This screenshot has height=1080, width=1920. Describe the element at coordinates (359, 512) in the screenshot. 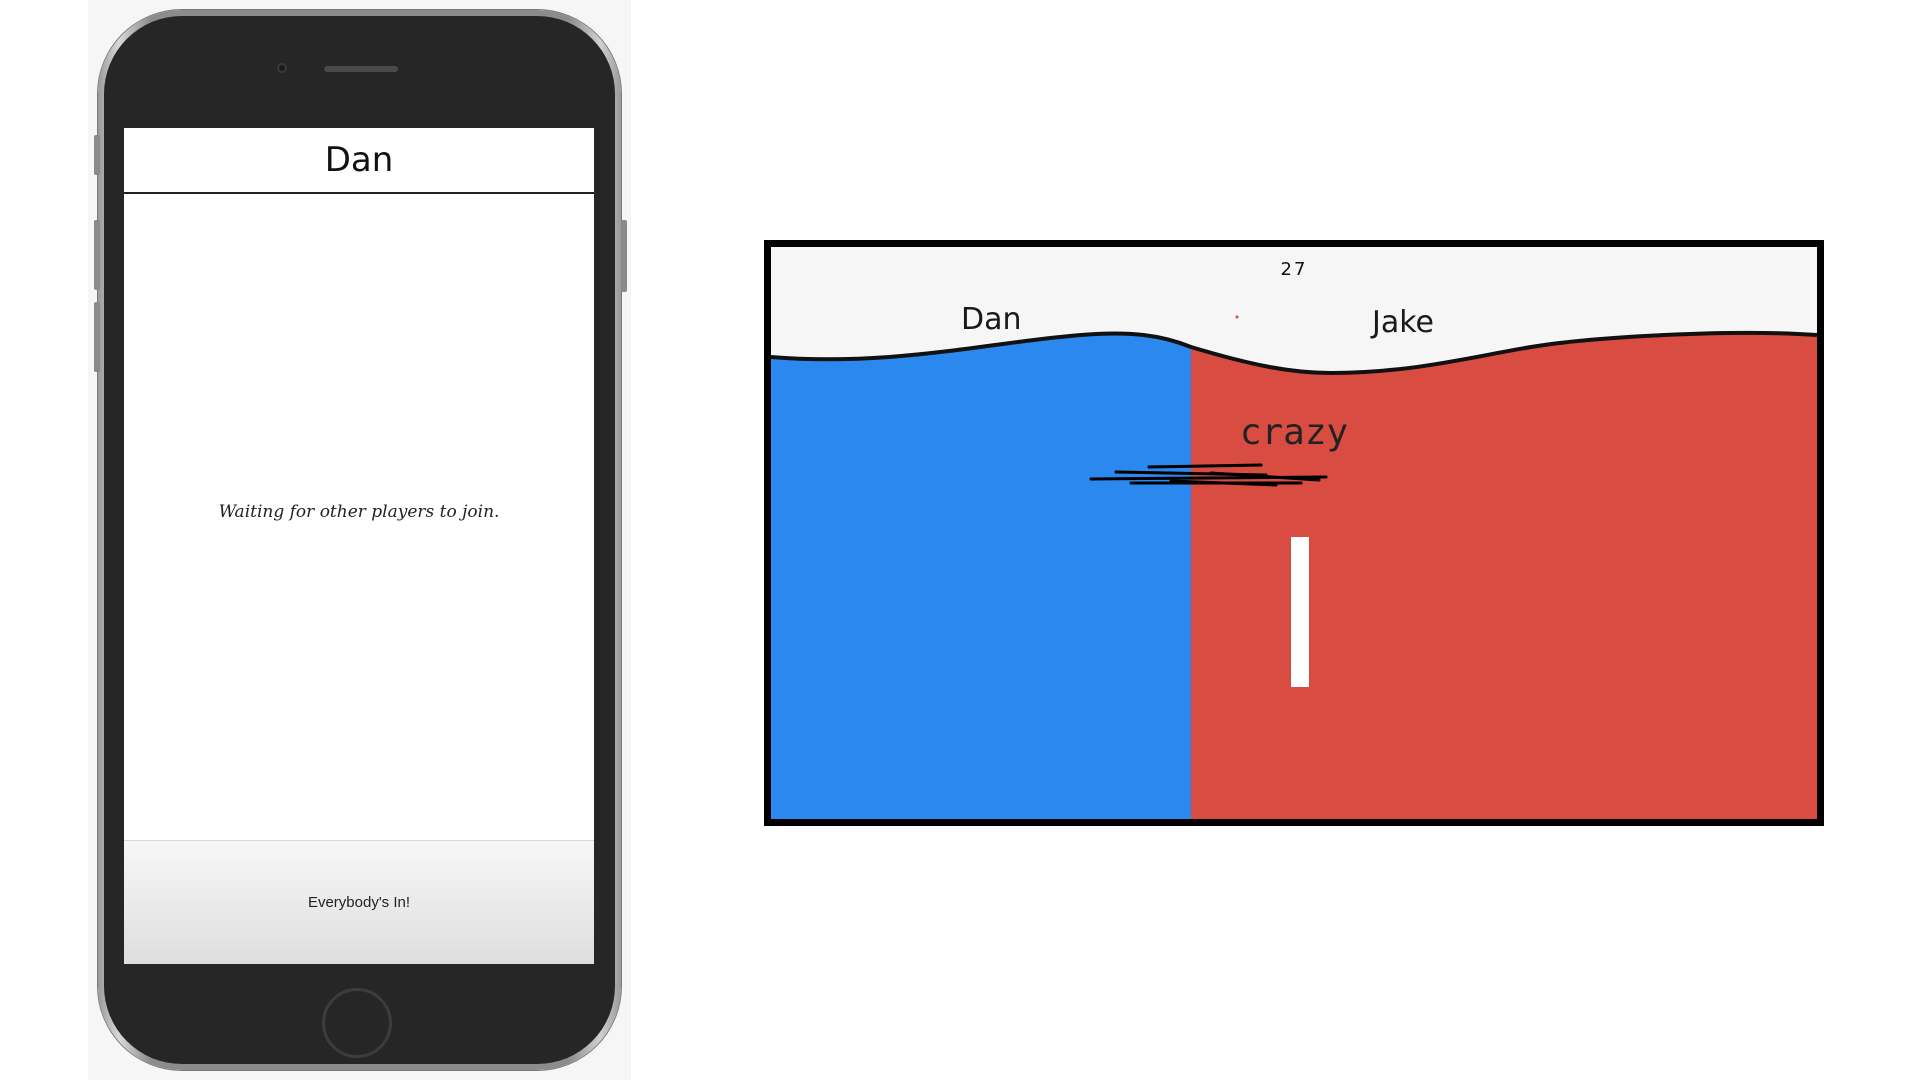

I see `waiting-message: Waiting for other players to join.` at that location.